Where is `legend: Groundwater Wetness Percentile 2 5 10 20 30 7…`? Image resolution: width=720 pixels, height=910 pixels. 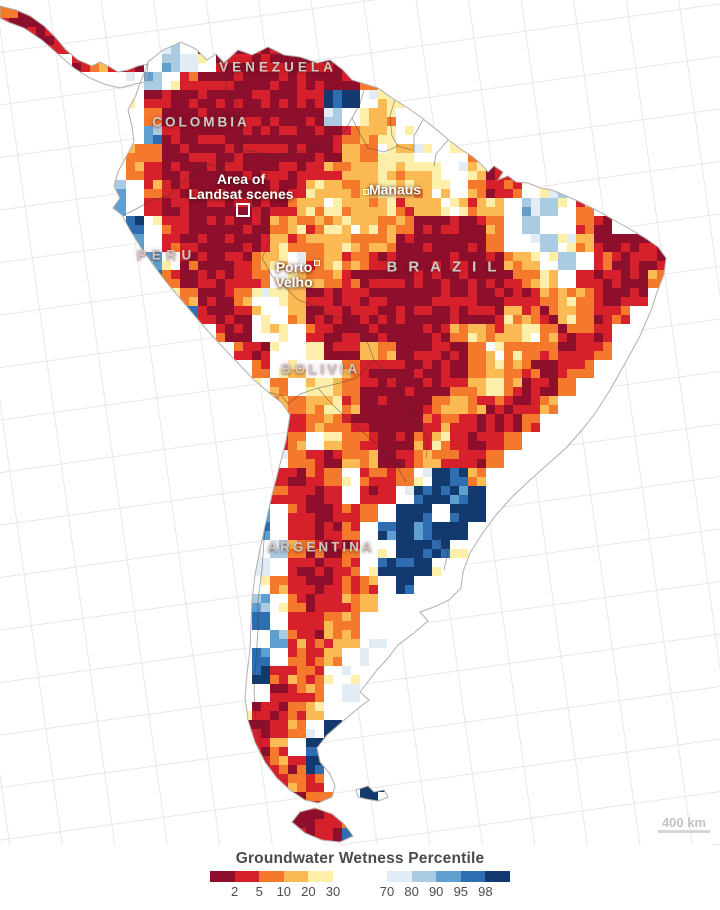
legend: Groundwater Wetness Percentile 2 5 10 20 30 7… is located at coordinates (360, 877).